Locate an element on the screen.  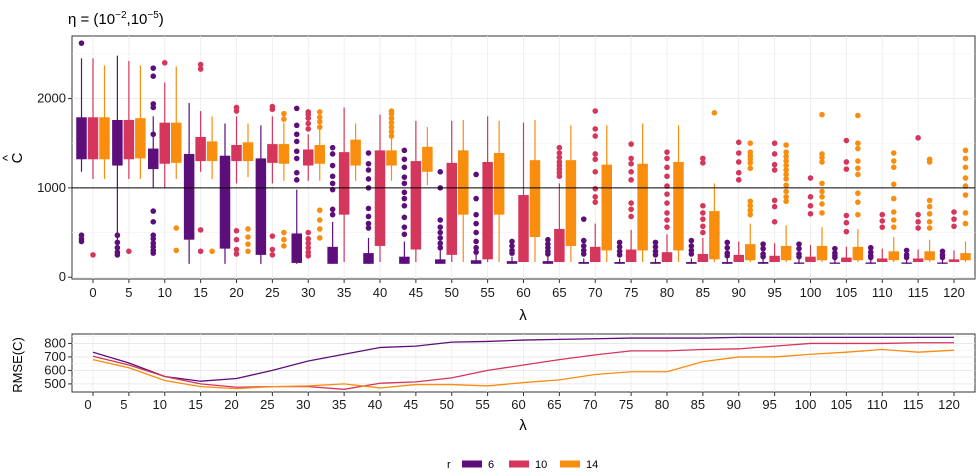
y-tick-label: 700 is located at coordinates (55, 356).